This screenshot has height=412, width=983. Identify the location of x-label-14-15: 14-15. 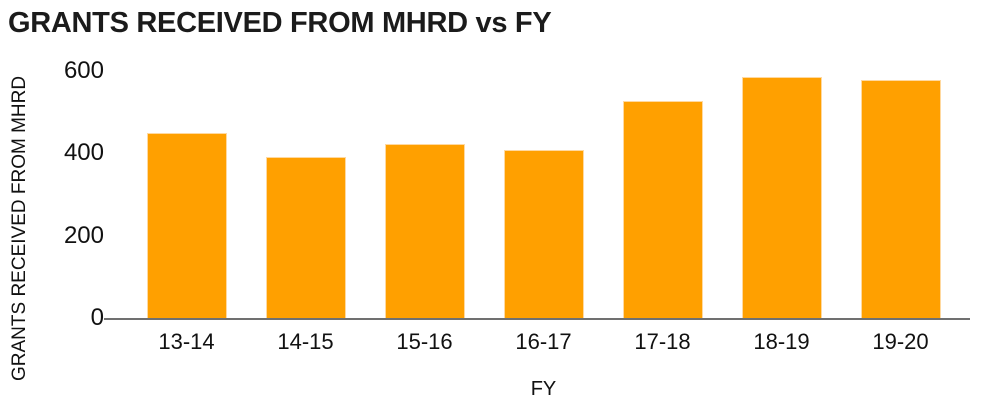
(305, 341).